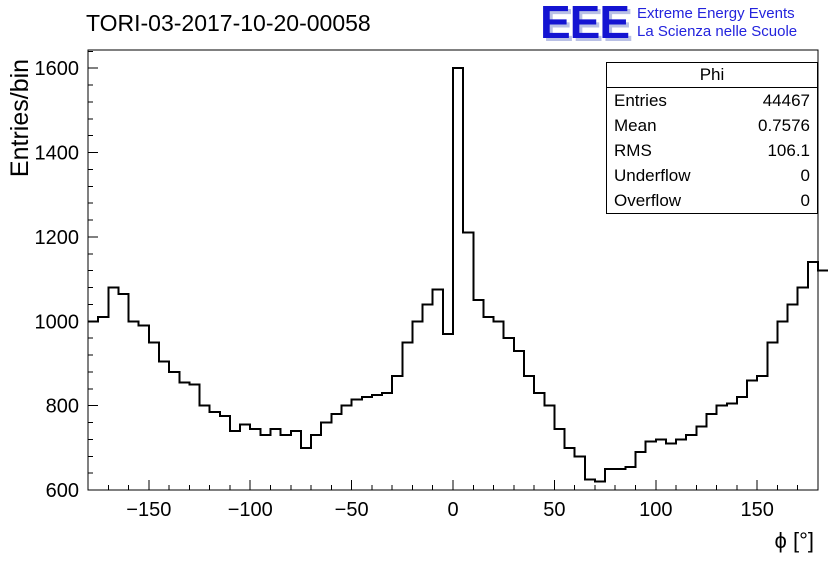 Image resolution: width=836 pixels, height=572 pixels. What do you see at coordinates (794, 540) in the screenshot?
I see `x-axis-title: ϕ [°]` at bounding box center [794, 540].